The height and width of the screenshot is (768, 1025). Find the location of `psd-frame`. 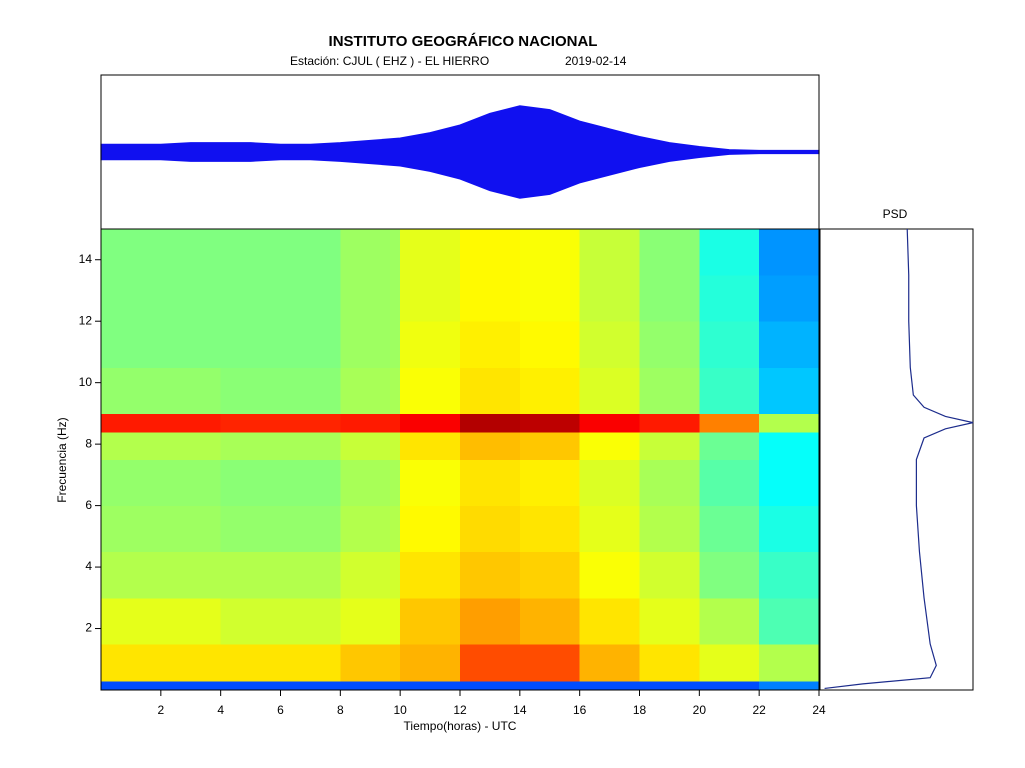

psd-frame is located at coordinates (896, 459).